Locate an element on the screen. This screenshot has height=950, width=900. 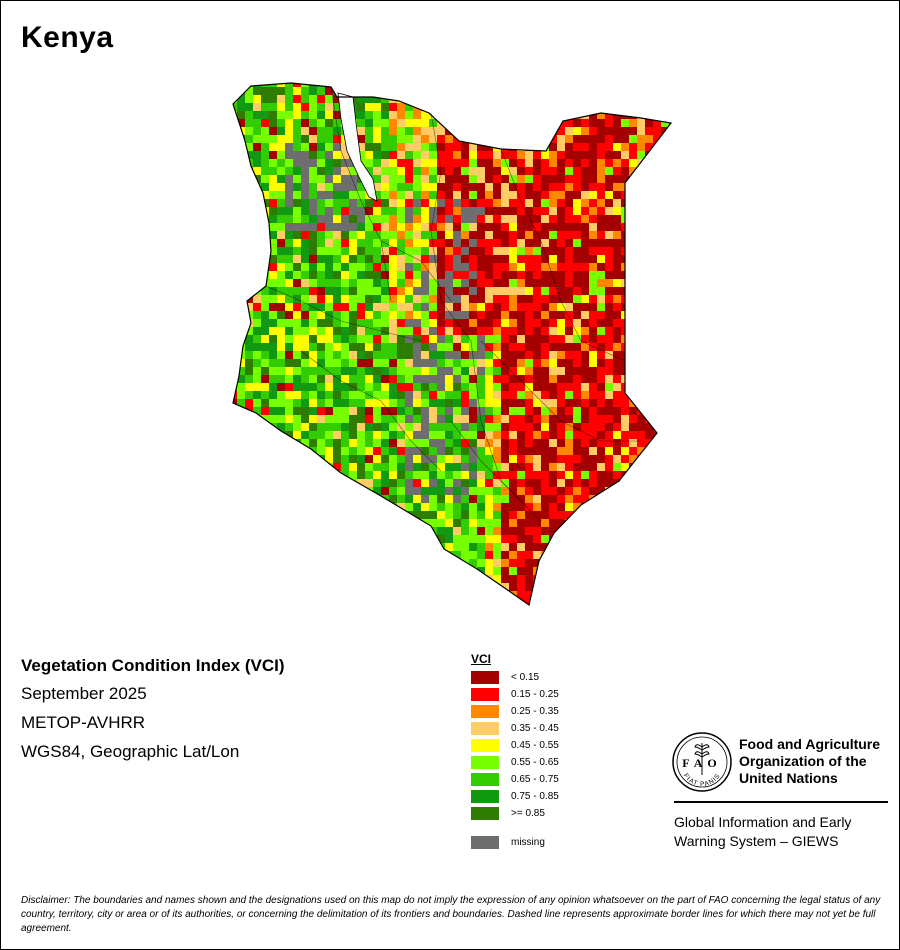
giews-line: Global Information and Early is located at coordinates (763, 822).